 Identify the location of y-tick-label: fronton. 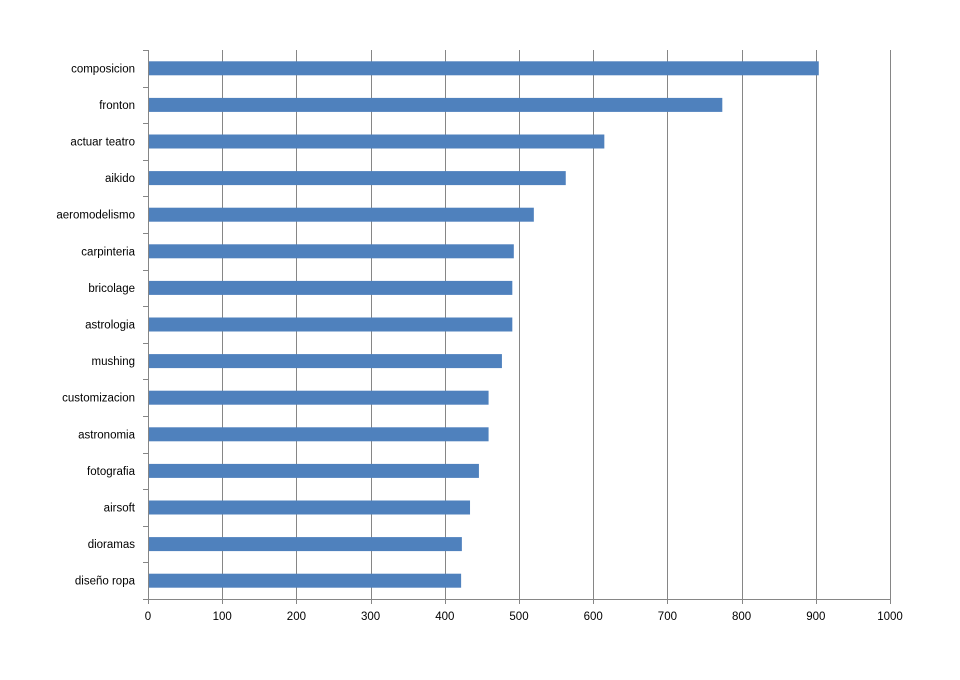
(117, 106).